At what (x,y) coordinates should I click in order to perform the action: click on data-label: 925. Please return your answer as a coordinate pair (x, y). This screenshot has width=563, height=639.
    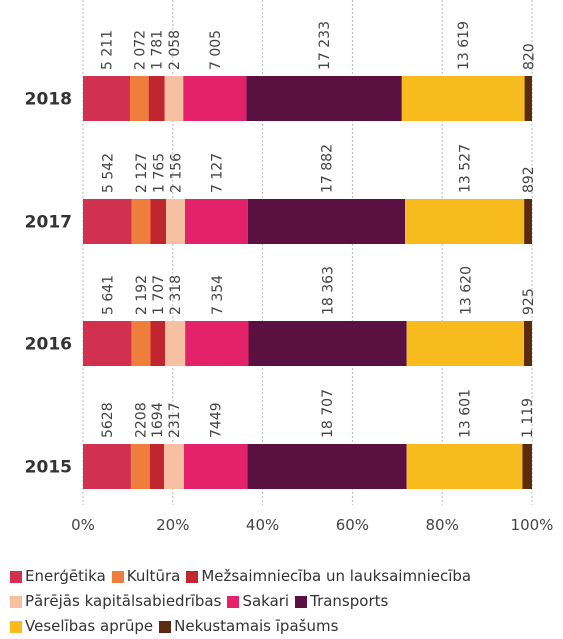
    Looking at the image, I should click on (529, 301).